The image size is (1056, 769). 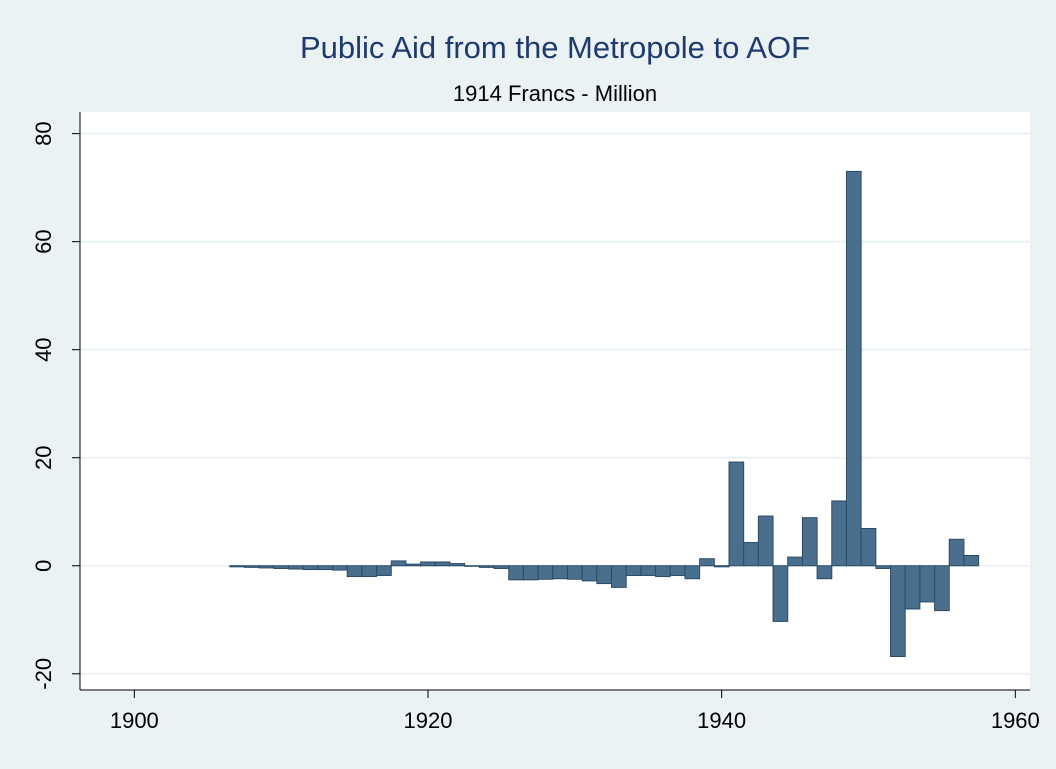 What do you see at coordinates (43, 241) in the screenshot?
I see `y-tick-label: 60` at bounding box center [43, 241].